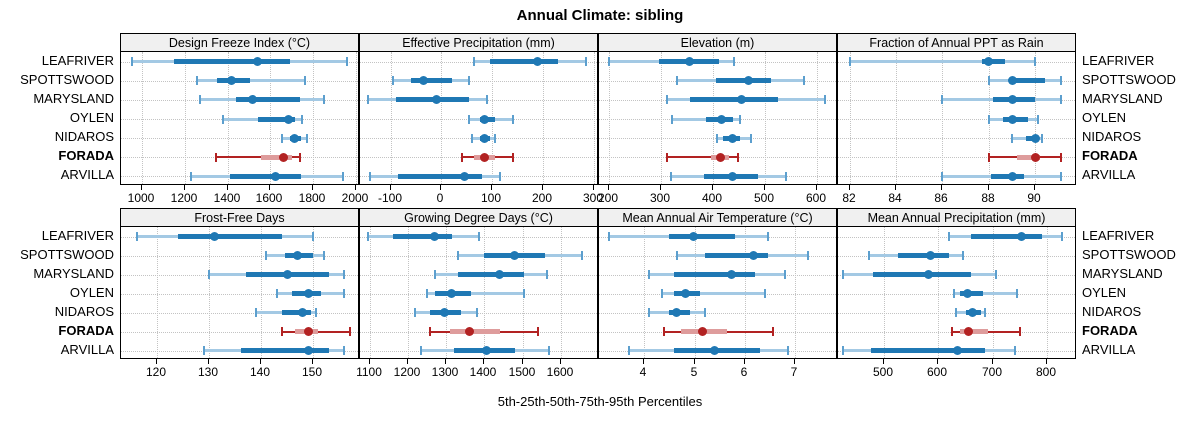 The height and width of the screenshot is (425, 1200). Describe the element at coordinates (744, 372) in the screenshot. I see `axis-tick-label: 6` at that location.